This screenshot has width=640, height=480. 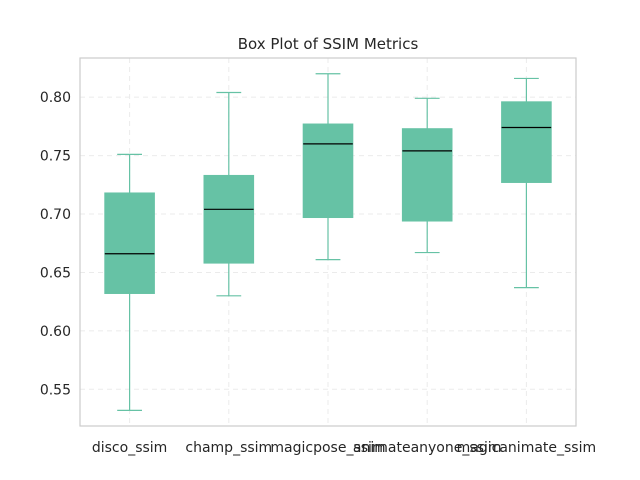 I want to click on box-animateanyone_ssim, so click(x=427, y=175).